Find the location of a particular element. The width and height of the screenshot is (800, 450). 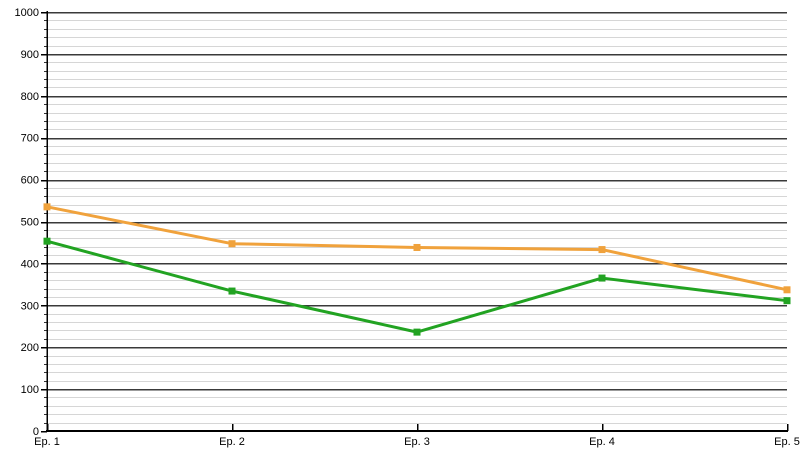

y-axis-tick-label: 400 is located at coordinates (30, 264).